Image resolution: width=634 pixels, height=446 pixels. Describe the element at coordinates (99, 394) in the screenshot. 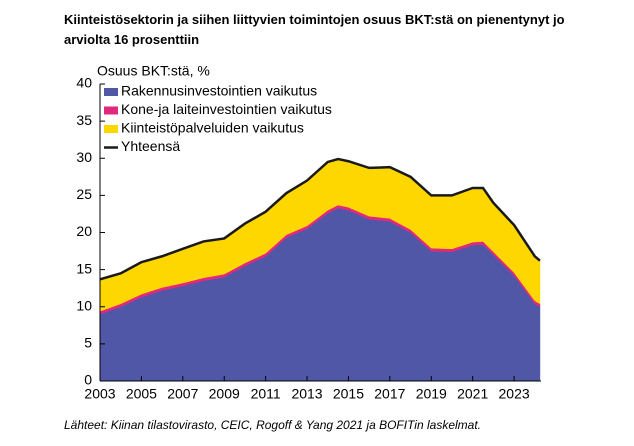

I see `x-tick-label: 2003` at that location.